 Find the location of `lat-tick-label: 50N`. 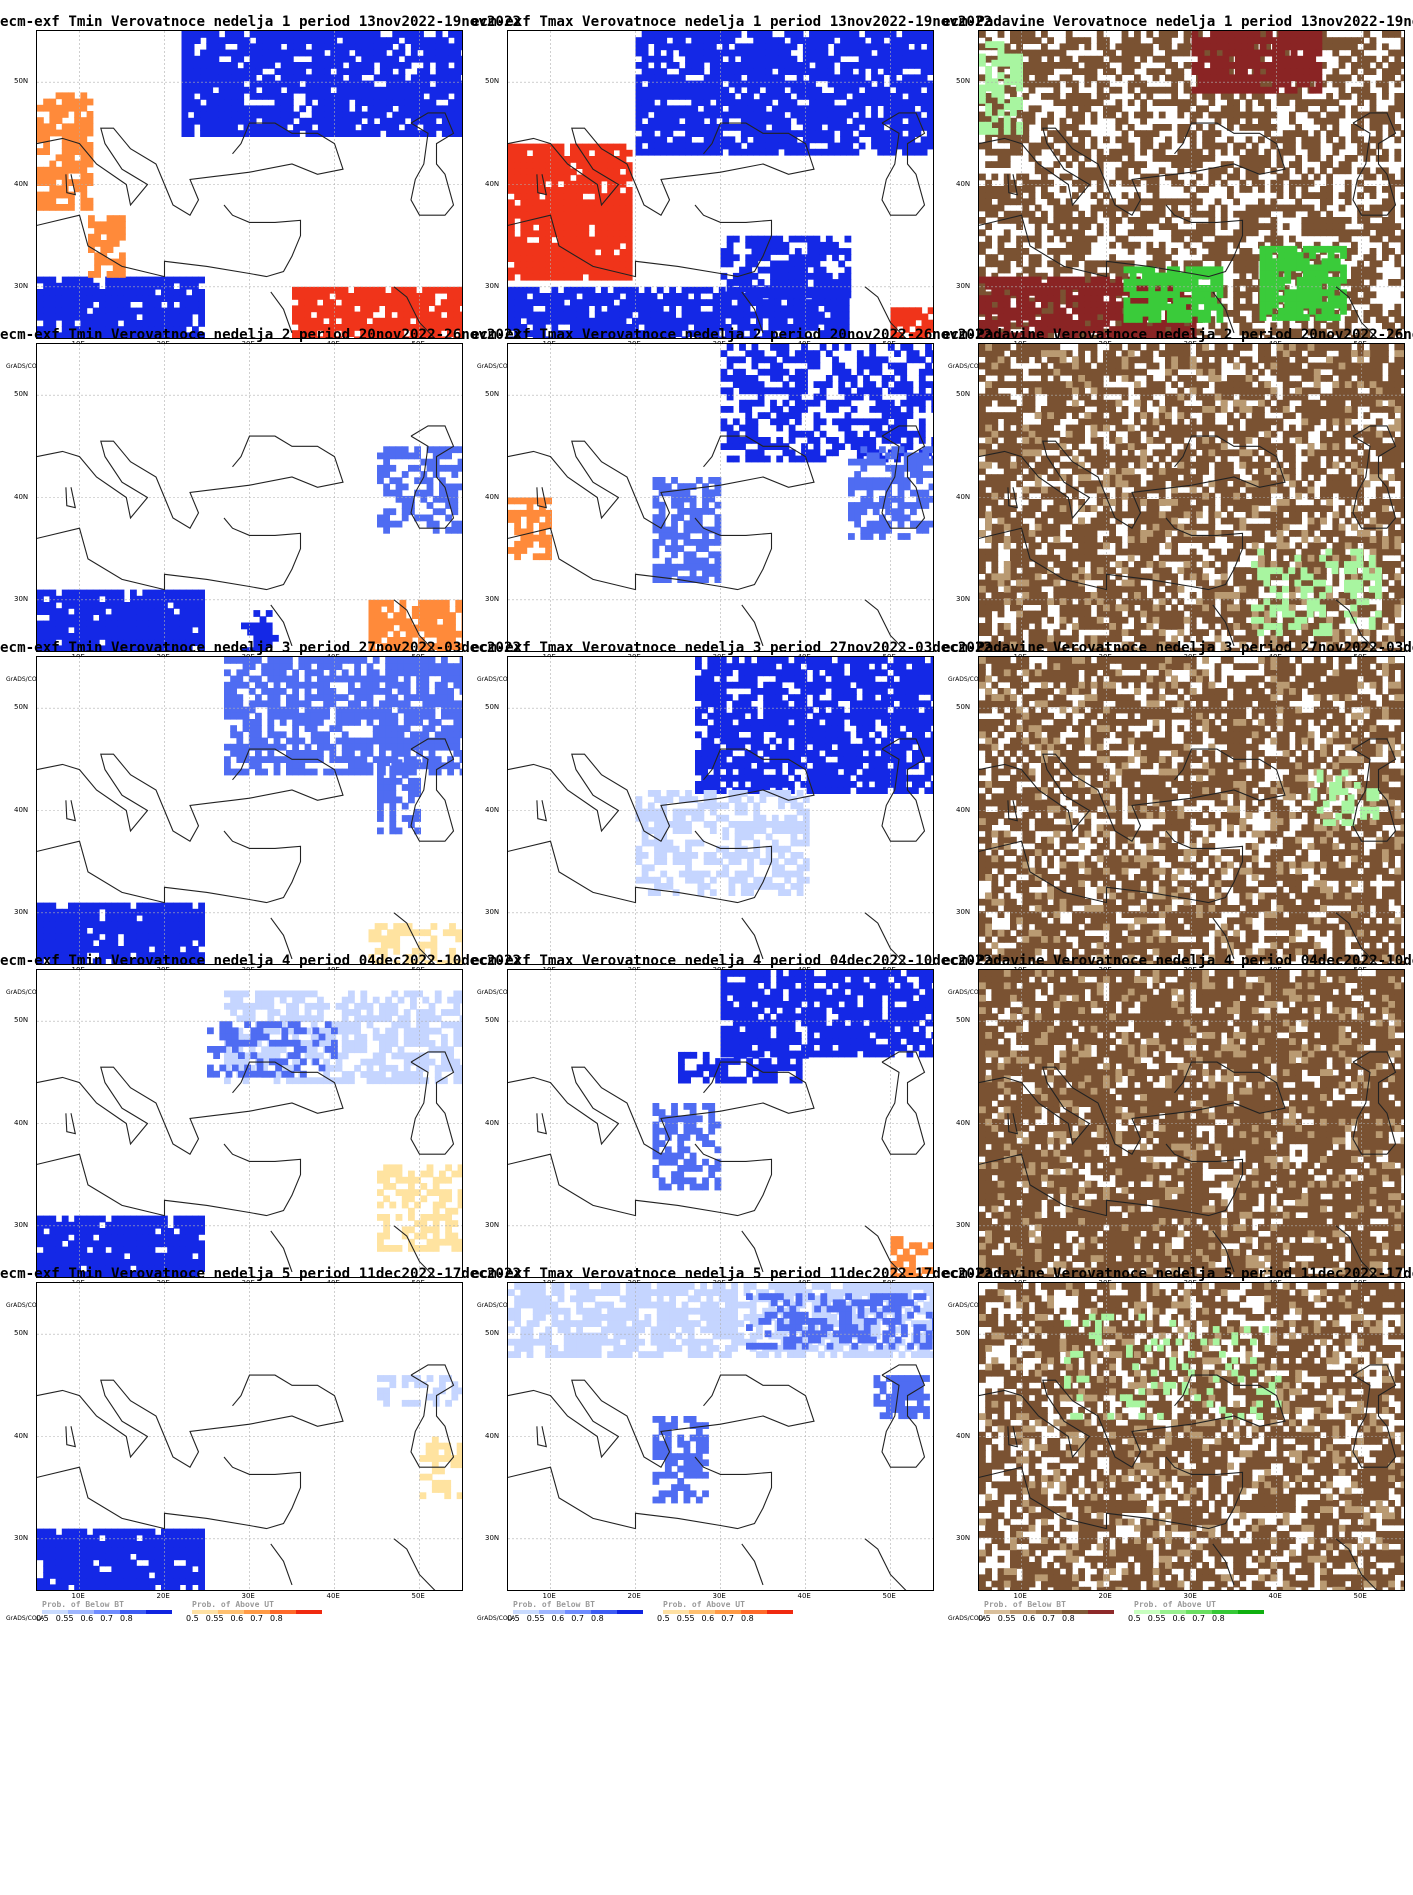

lat-tick-label: 50N is located at coordinates (21, 81).